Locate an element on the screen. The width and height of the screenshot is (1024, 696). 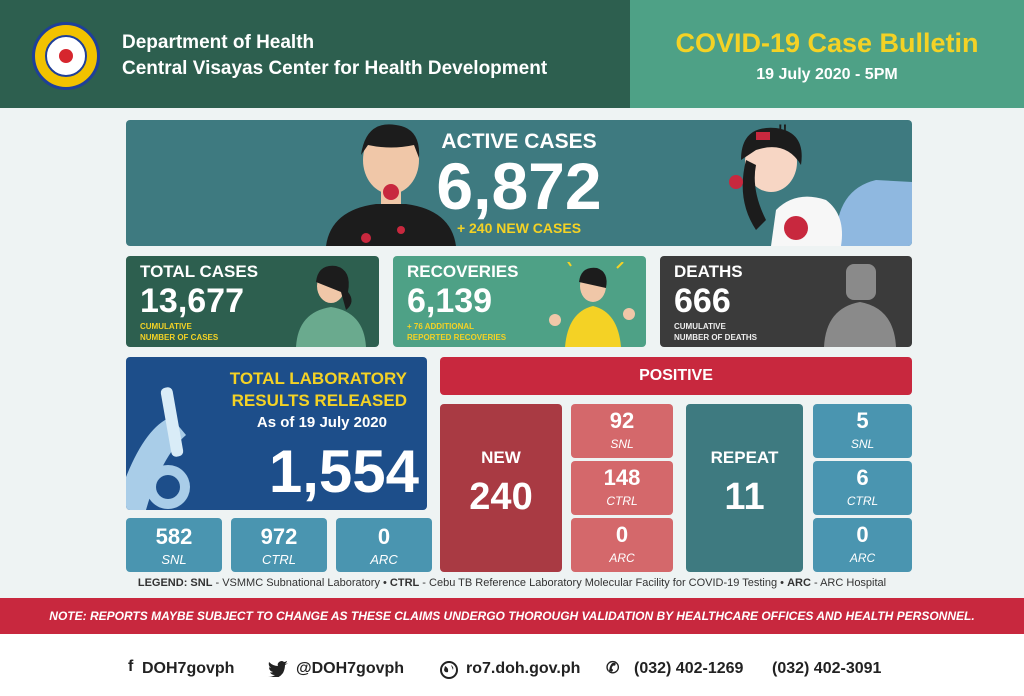
lab-snl-box: 582 SNL is located at coordinates (174, 545).